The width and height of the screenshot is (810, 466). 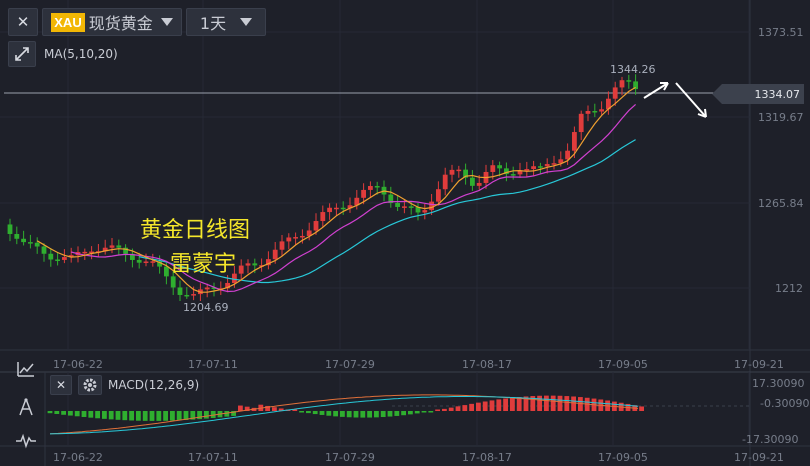 What do you see at coordinates (759, 457) in the screenshot?
I see `date-label: 17-09-21` at bounding box center [759, 457].